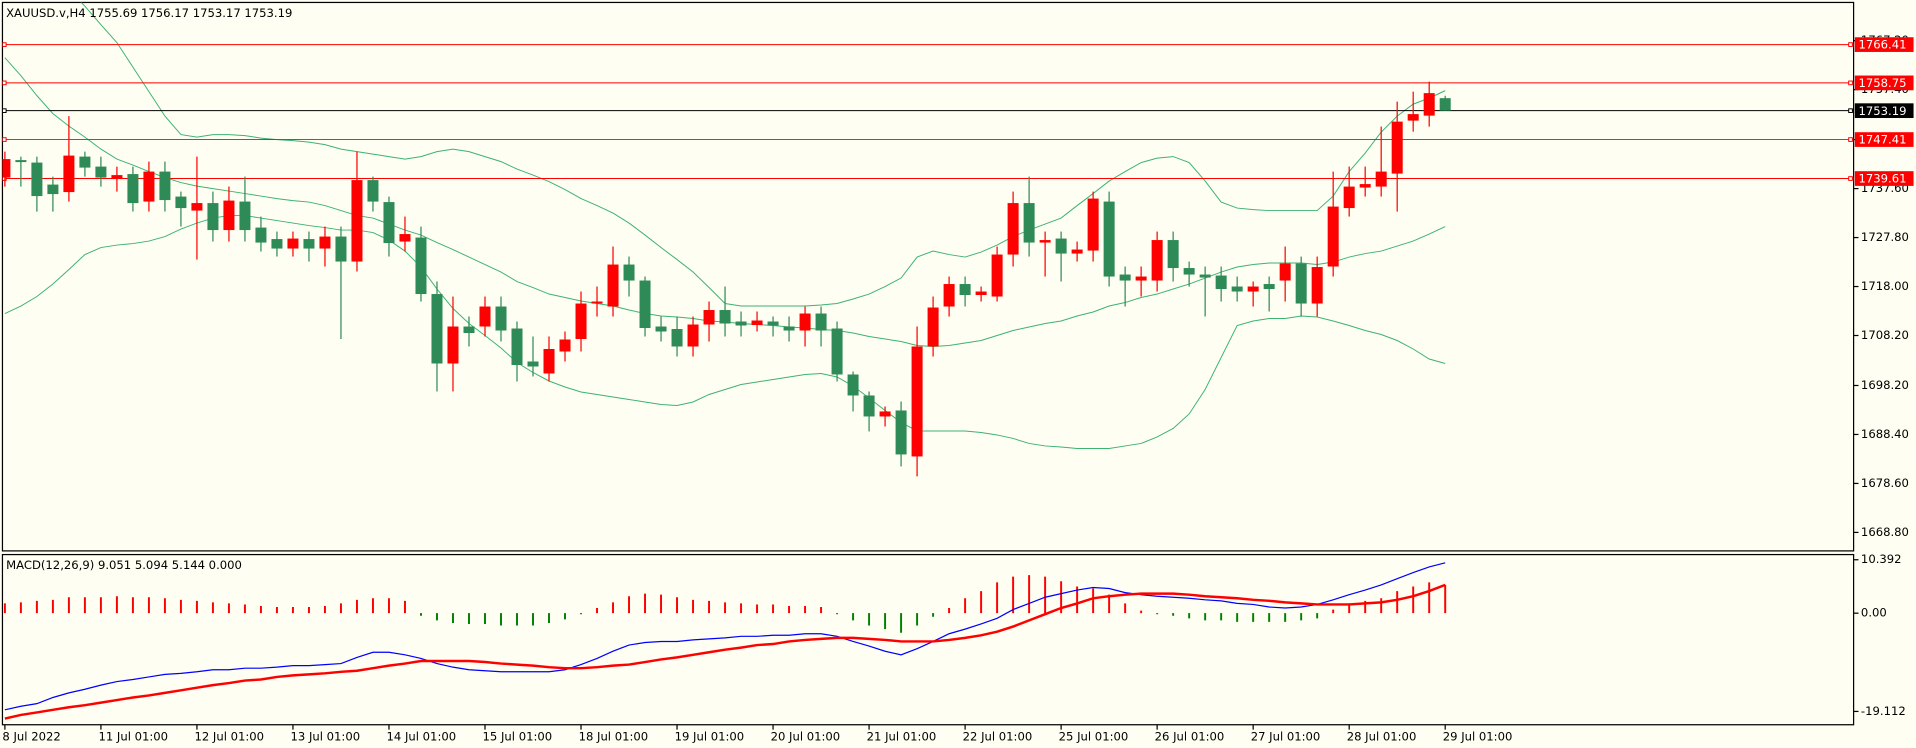  I want to click on x-tick-label: 19 Jul 01:00, so click(710, 736).